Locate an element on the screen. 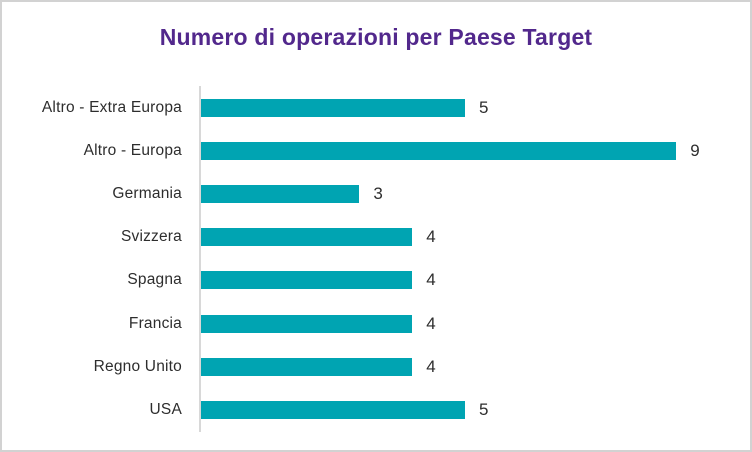 The image size is (752, 452). value-label: 9 is located at coordinates (695, 150).